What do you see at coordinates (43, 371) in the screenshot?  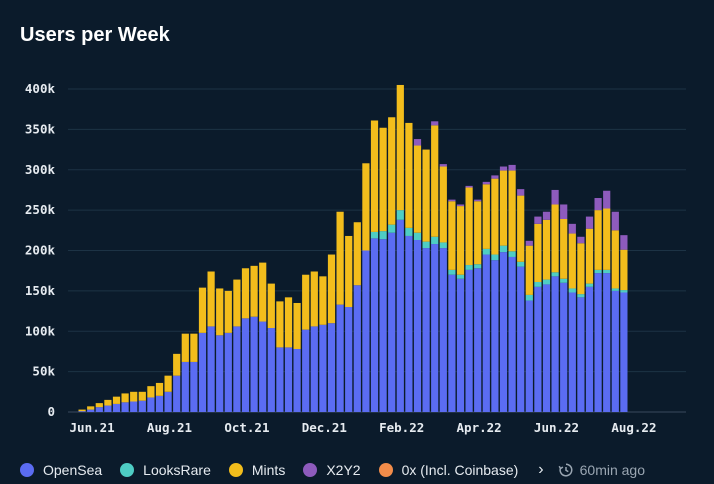 I see `y-tick-label: 50k` at bounding box center [43, 371].